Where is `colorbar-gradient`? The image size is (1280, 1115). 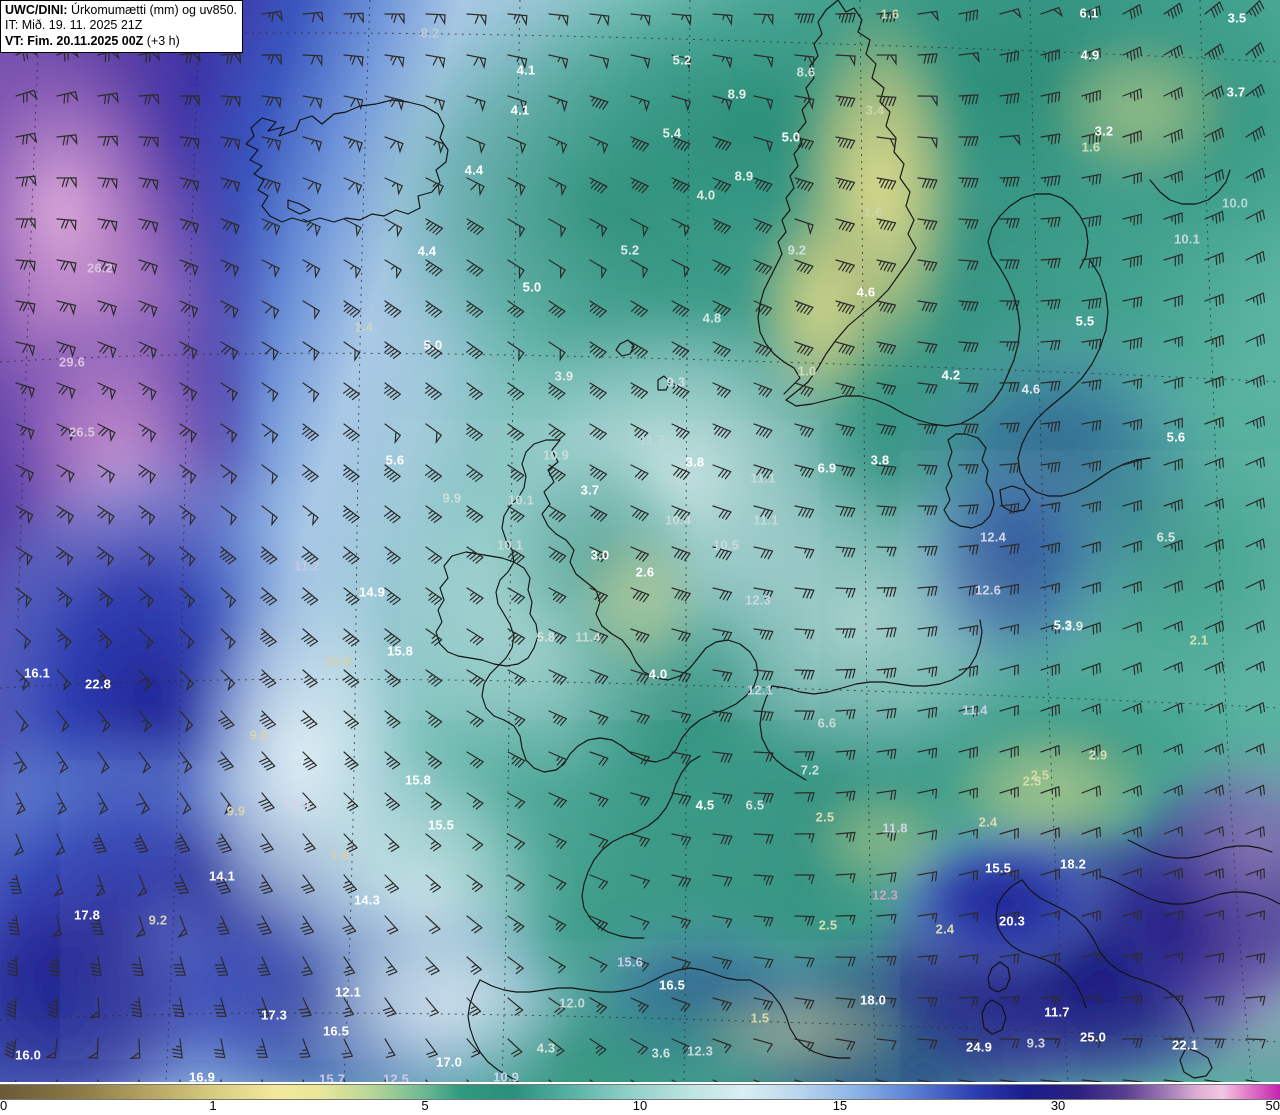
colorbar-gradient is located at coordinates (640, 1092).